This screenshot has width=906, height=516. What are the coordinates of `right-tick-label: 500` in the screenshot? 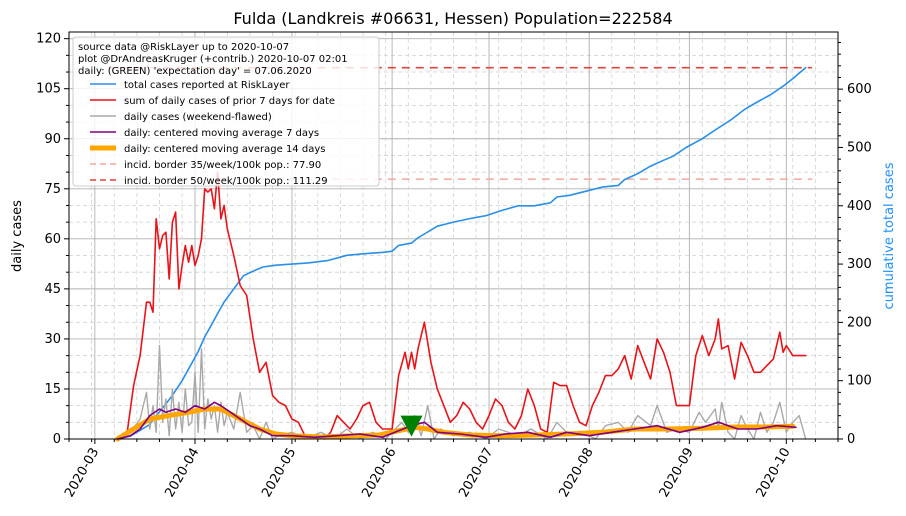 It's located at (859, 147).